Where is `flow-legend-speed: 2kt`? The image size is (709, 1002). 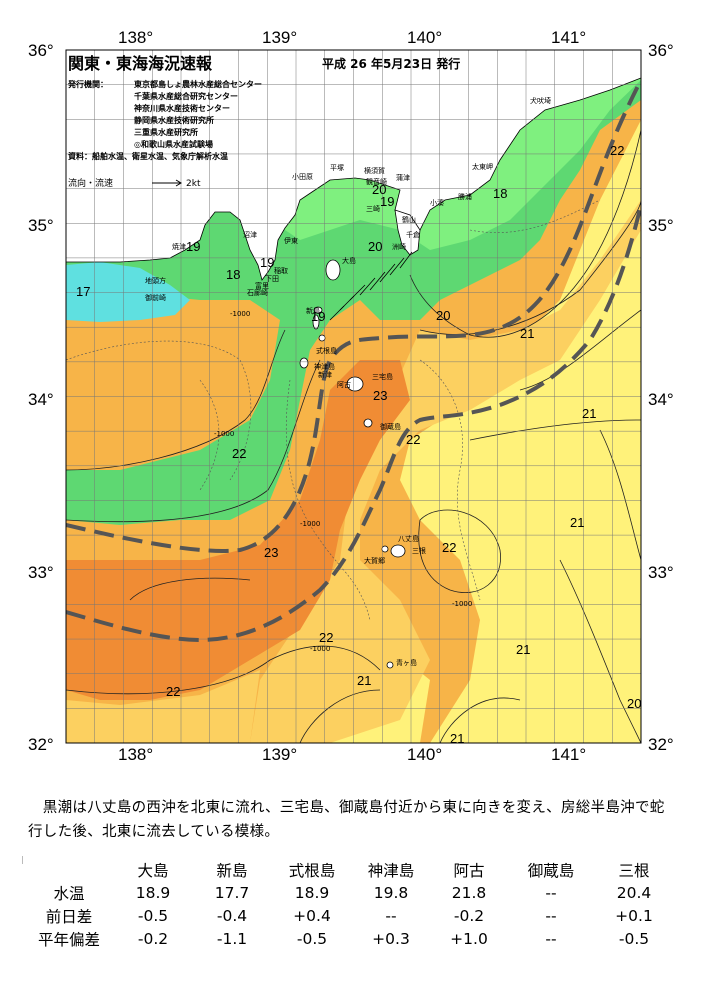
flow-legend-speed: 2kt is located at coordinates (193, 184).